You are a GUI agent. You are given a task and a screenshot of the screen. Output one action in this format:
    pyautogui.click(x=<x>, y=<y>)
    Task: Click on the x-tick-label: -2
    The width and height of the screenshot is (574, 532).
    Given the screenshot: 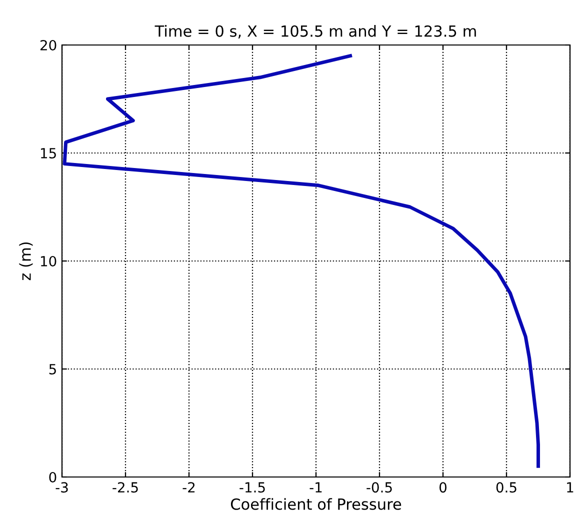 What is the action you would take?
    pyautogui.click(x=188, y=487)
    